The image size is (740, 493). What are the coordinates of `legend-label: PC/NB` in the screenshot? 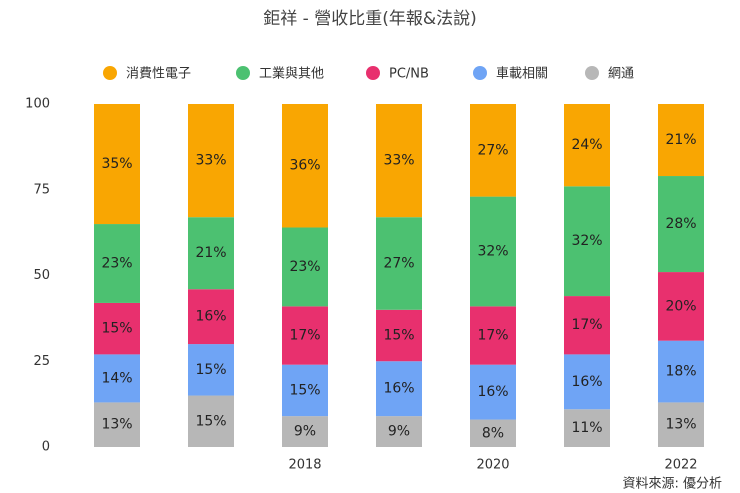 It's located at (409, 74).